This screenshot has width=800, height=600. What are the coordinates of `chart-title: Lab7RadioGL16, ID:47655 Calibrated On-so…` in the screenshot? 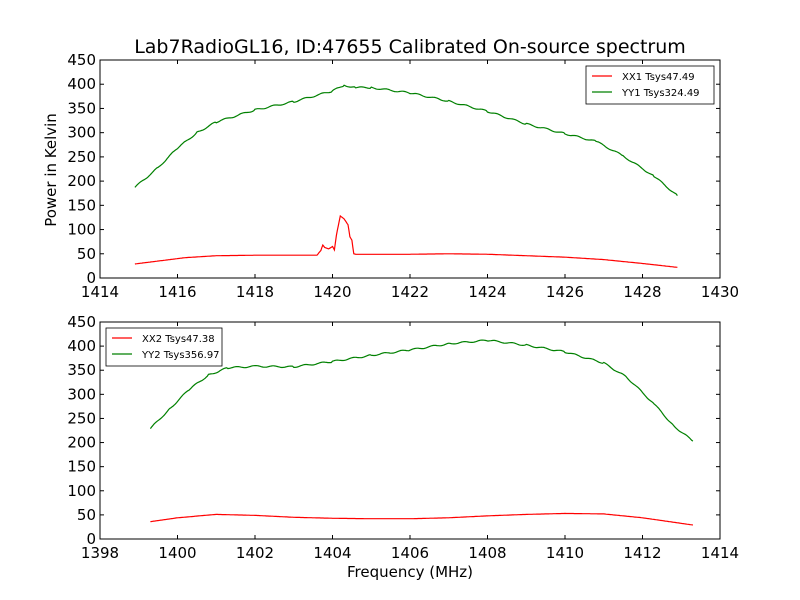 It's located at (410, 47).